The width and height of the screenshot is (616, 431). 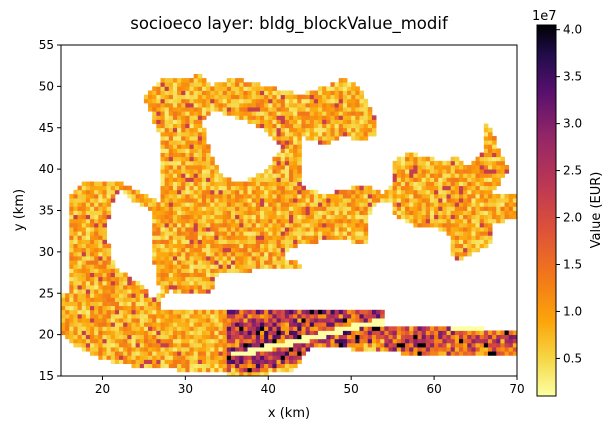 What do you see at coordinates (572, 171) in the screenshot?
I see `colorbar-tick-label: 2.5` at bounding box center [572, 171].